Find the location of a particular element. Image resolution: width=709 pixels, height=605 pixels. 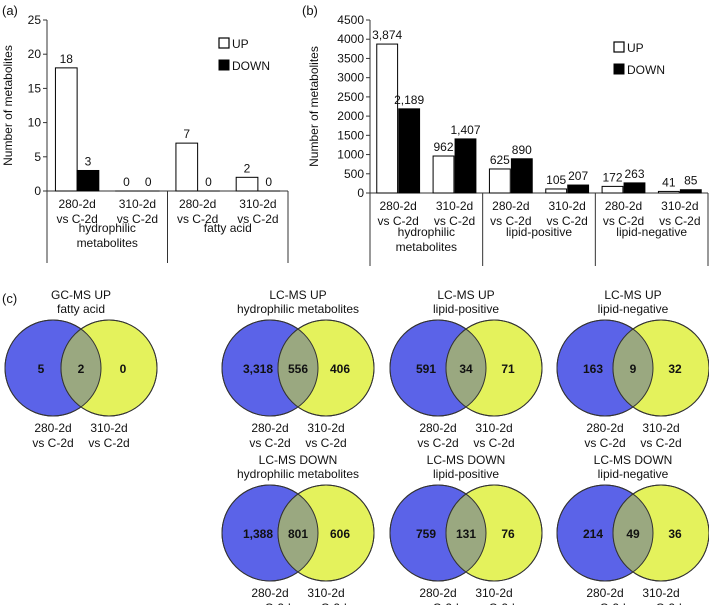

bar-value-label: 7 is located at coordinates (186, 134).